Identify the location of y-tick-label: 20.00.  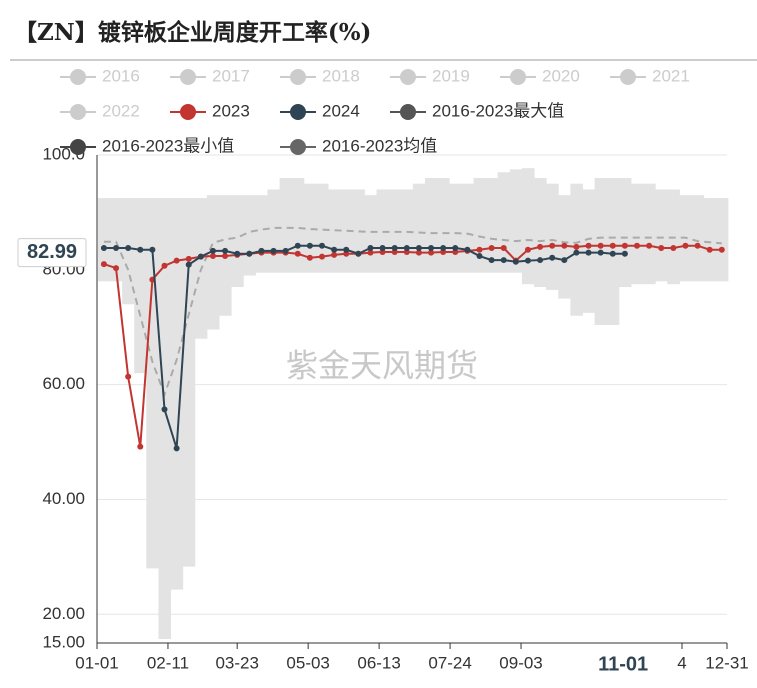
(63, 613).